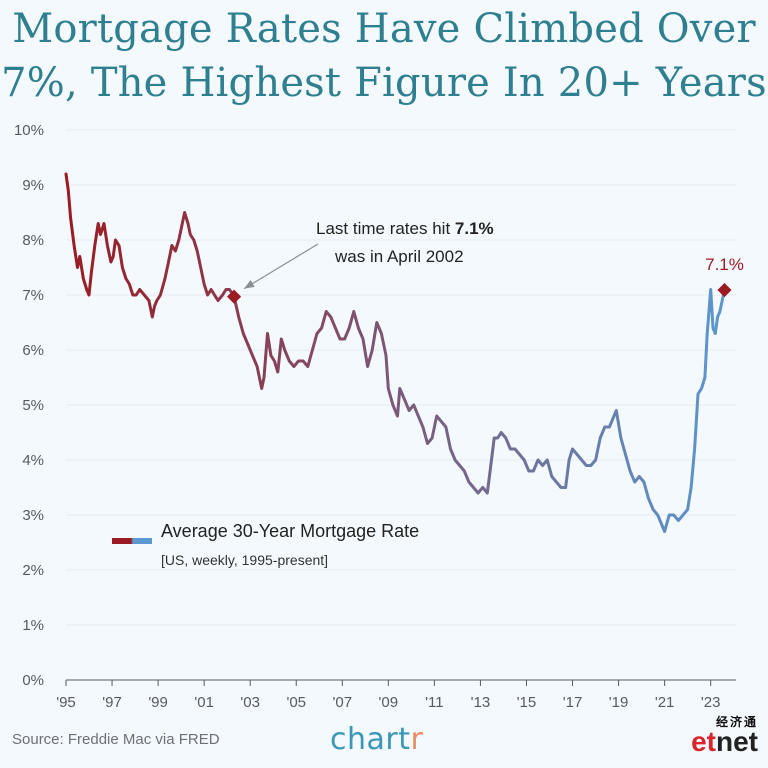 Image resolution: width=768 pixels, height=768 pixels. I want to click on y-tick-label: 4%, so click(33, 460).